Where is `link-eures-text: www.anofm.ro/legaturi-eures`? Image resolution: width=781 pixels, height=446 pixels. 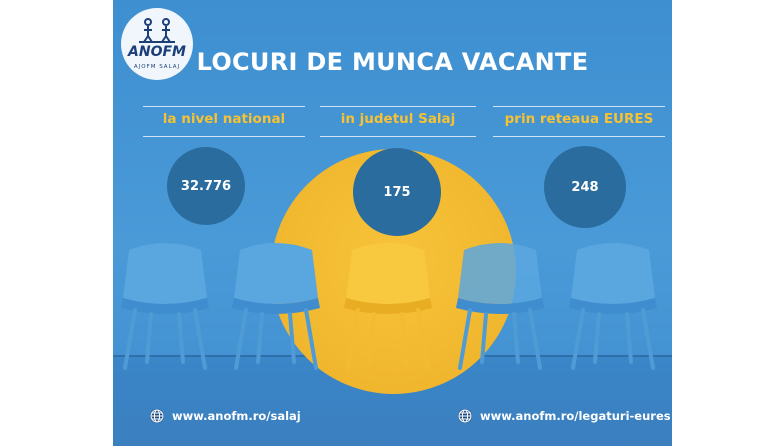
link-eures-text: www.anofm.ro/legaturi-eures is located at coordinates (575, 416).